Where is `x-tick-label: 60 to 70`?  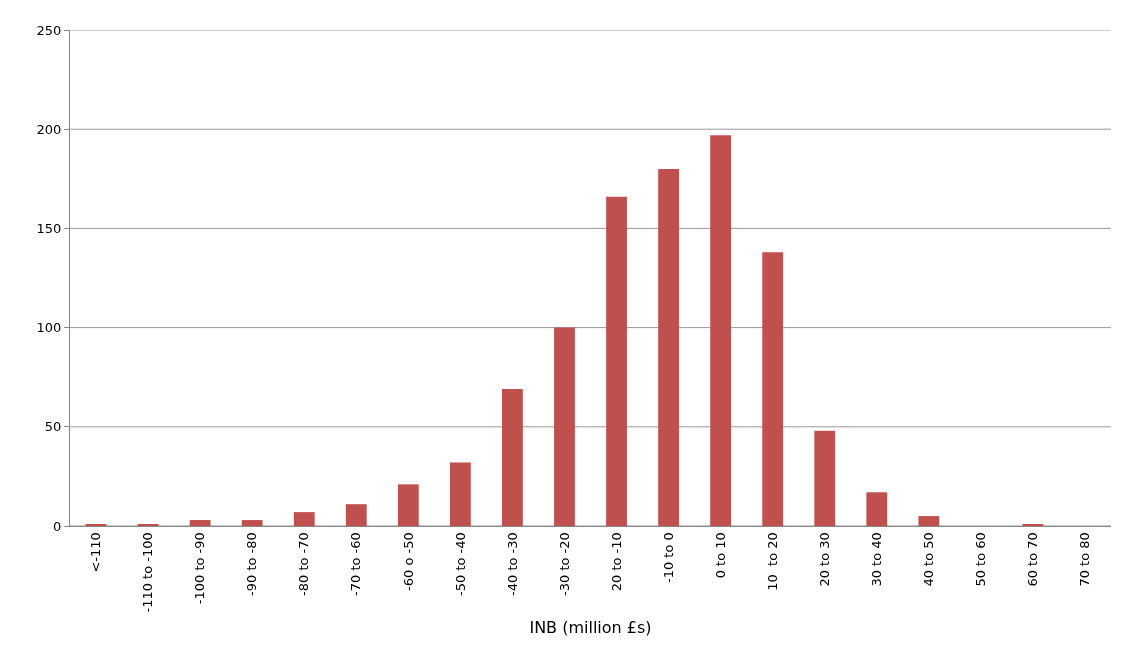
x-tick-label: 60 to 70 is located at coordinates (1033, 559).